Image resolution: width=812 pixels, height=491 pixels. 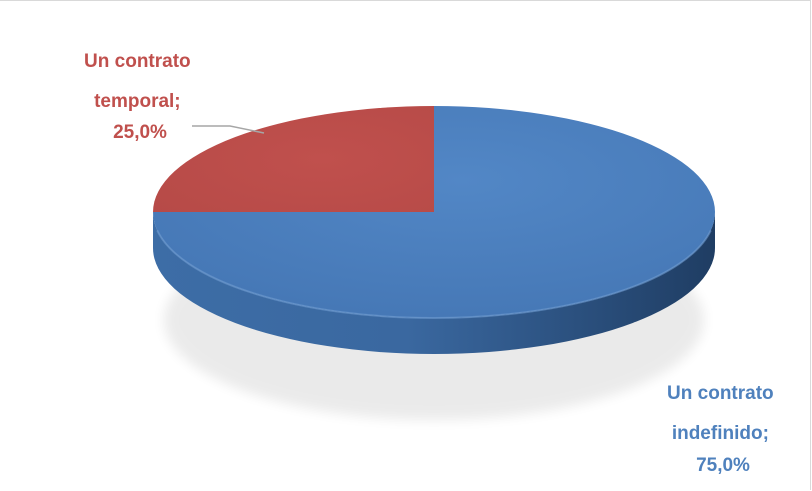 I want to click on pie-highlight, so click(x=434, y=274).